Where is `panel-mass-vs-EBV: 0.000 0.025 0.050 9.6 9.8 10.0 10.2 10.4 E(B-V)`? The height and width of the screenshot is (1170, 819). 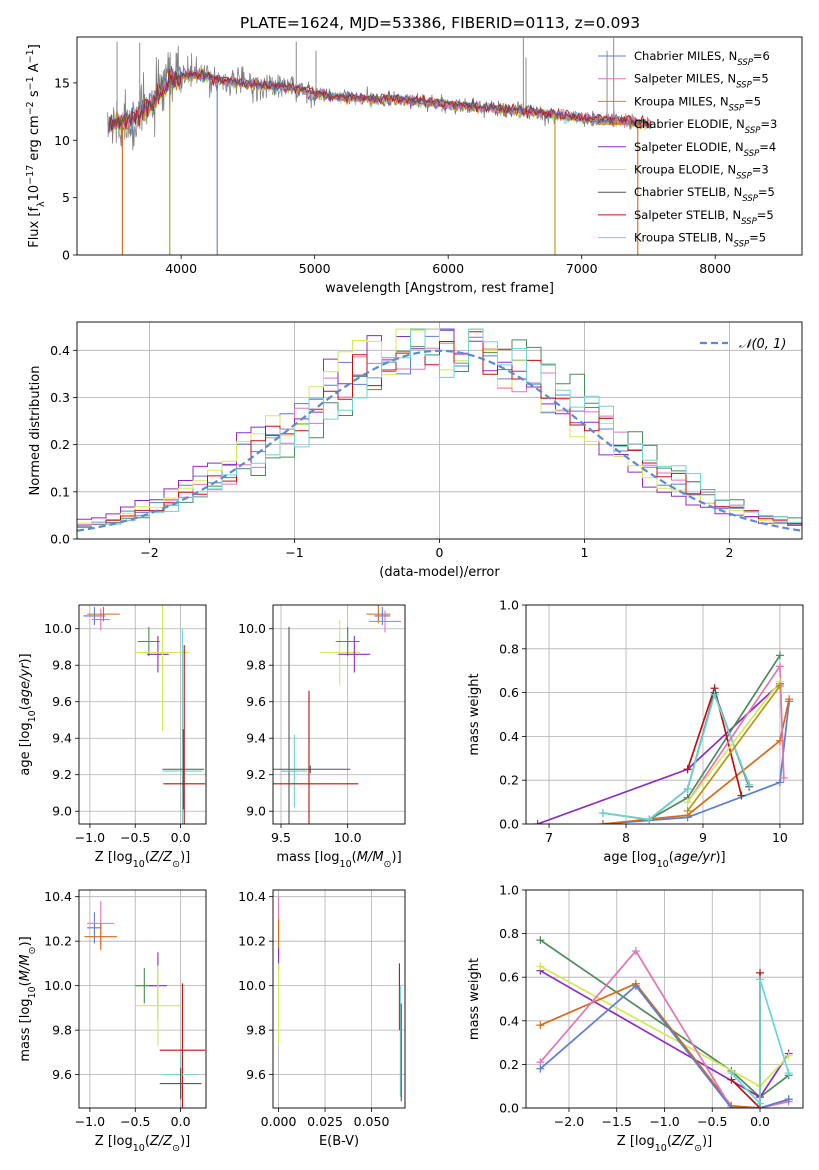 panel-mass-vs-EBV: 0.000 0.025 0.050 9.6 9.8 10.0 10.2 10.4 E(B-V) is located at coordinates (322, 1019).